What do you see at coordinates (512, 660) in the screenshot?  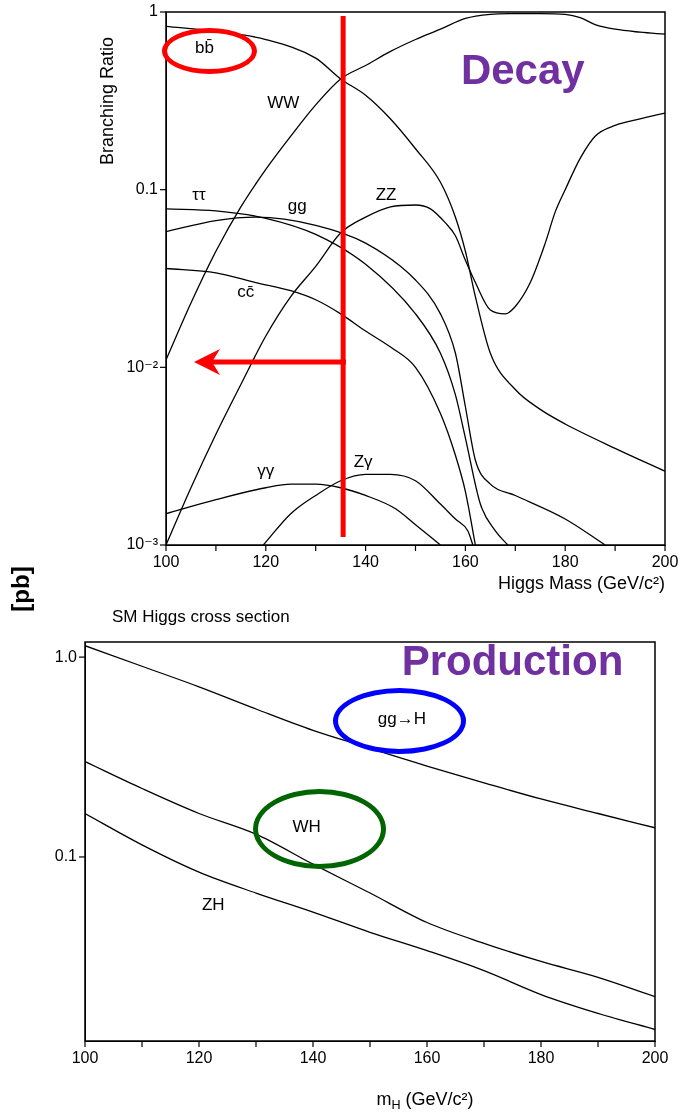 I see `annotation: Production` at bounding box center [512, 660].